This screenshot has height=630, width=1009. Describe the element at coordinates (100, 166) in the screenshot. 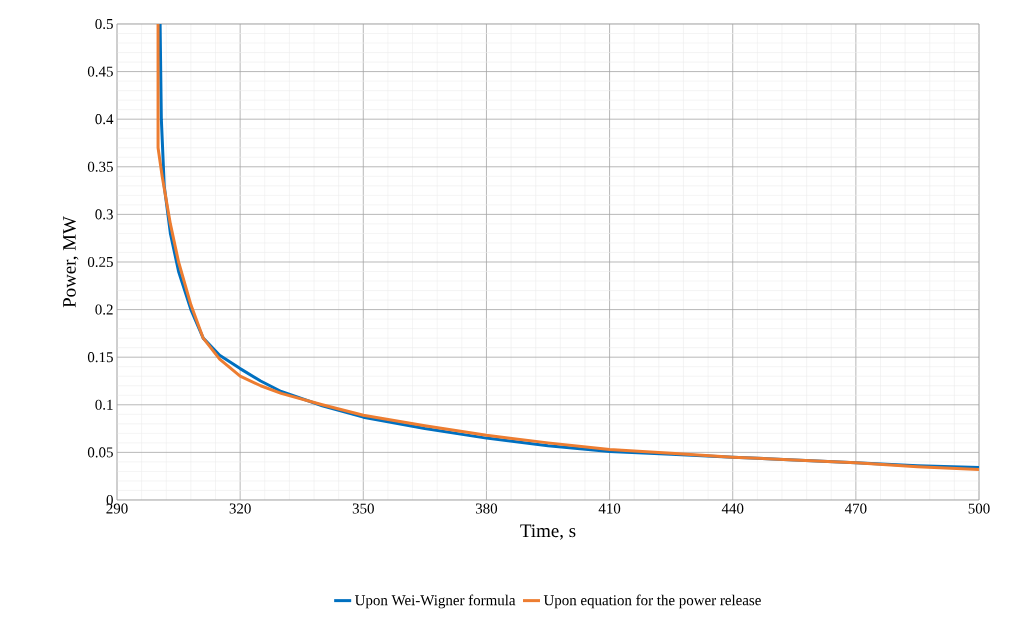

I see `y-tick-label: 0.35` at that location.